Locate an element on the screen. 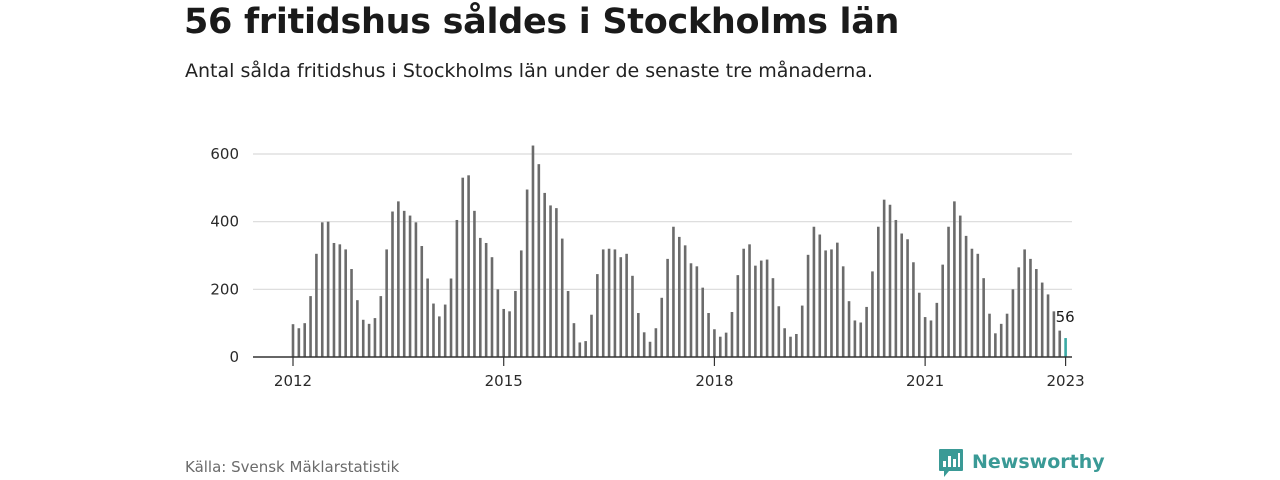 The image size is (1280, 480). y-tick-label: 0 is located at coordinates (234, 357).